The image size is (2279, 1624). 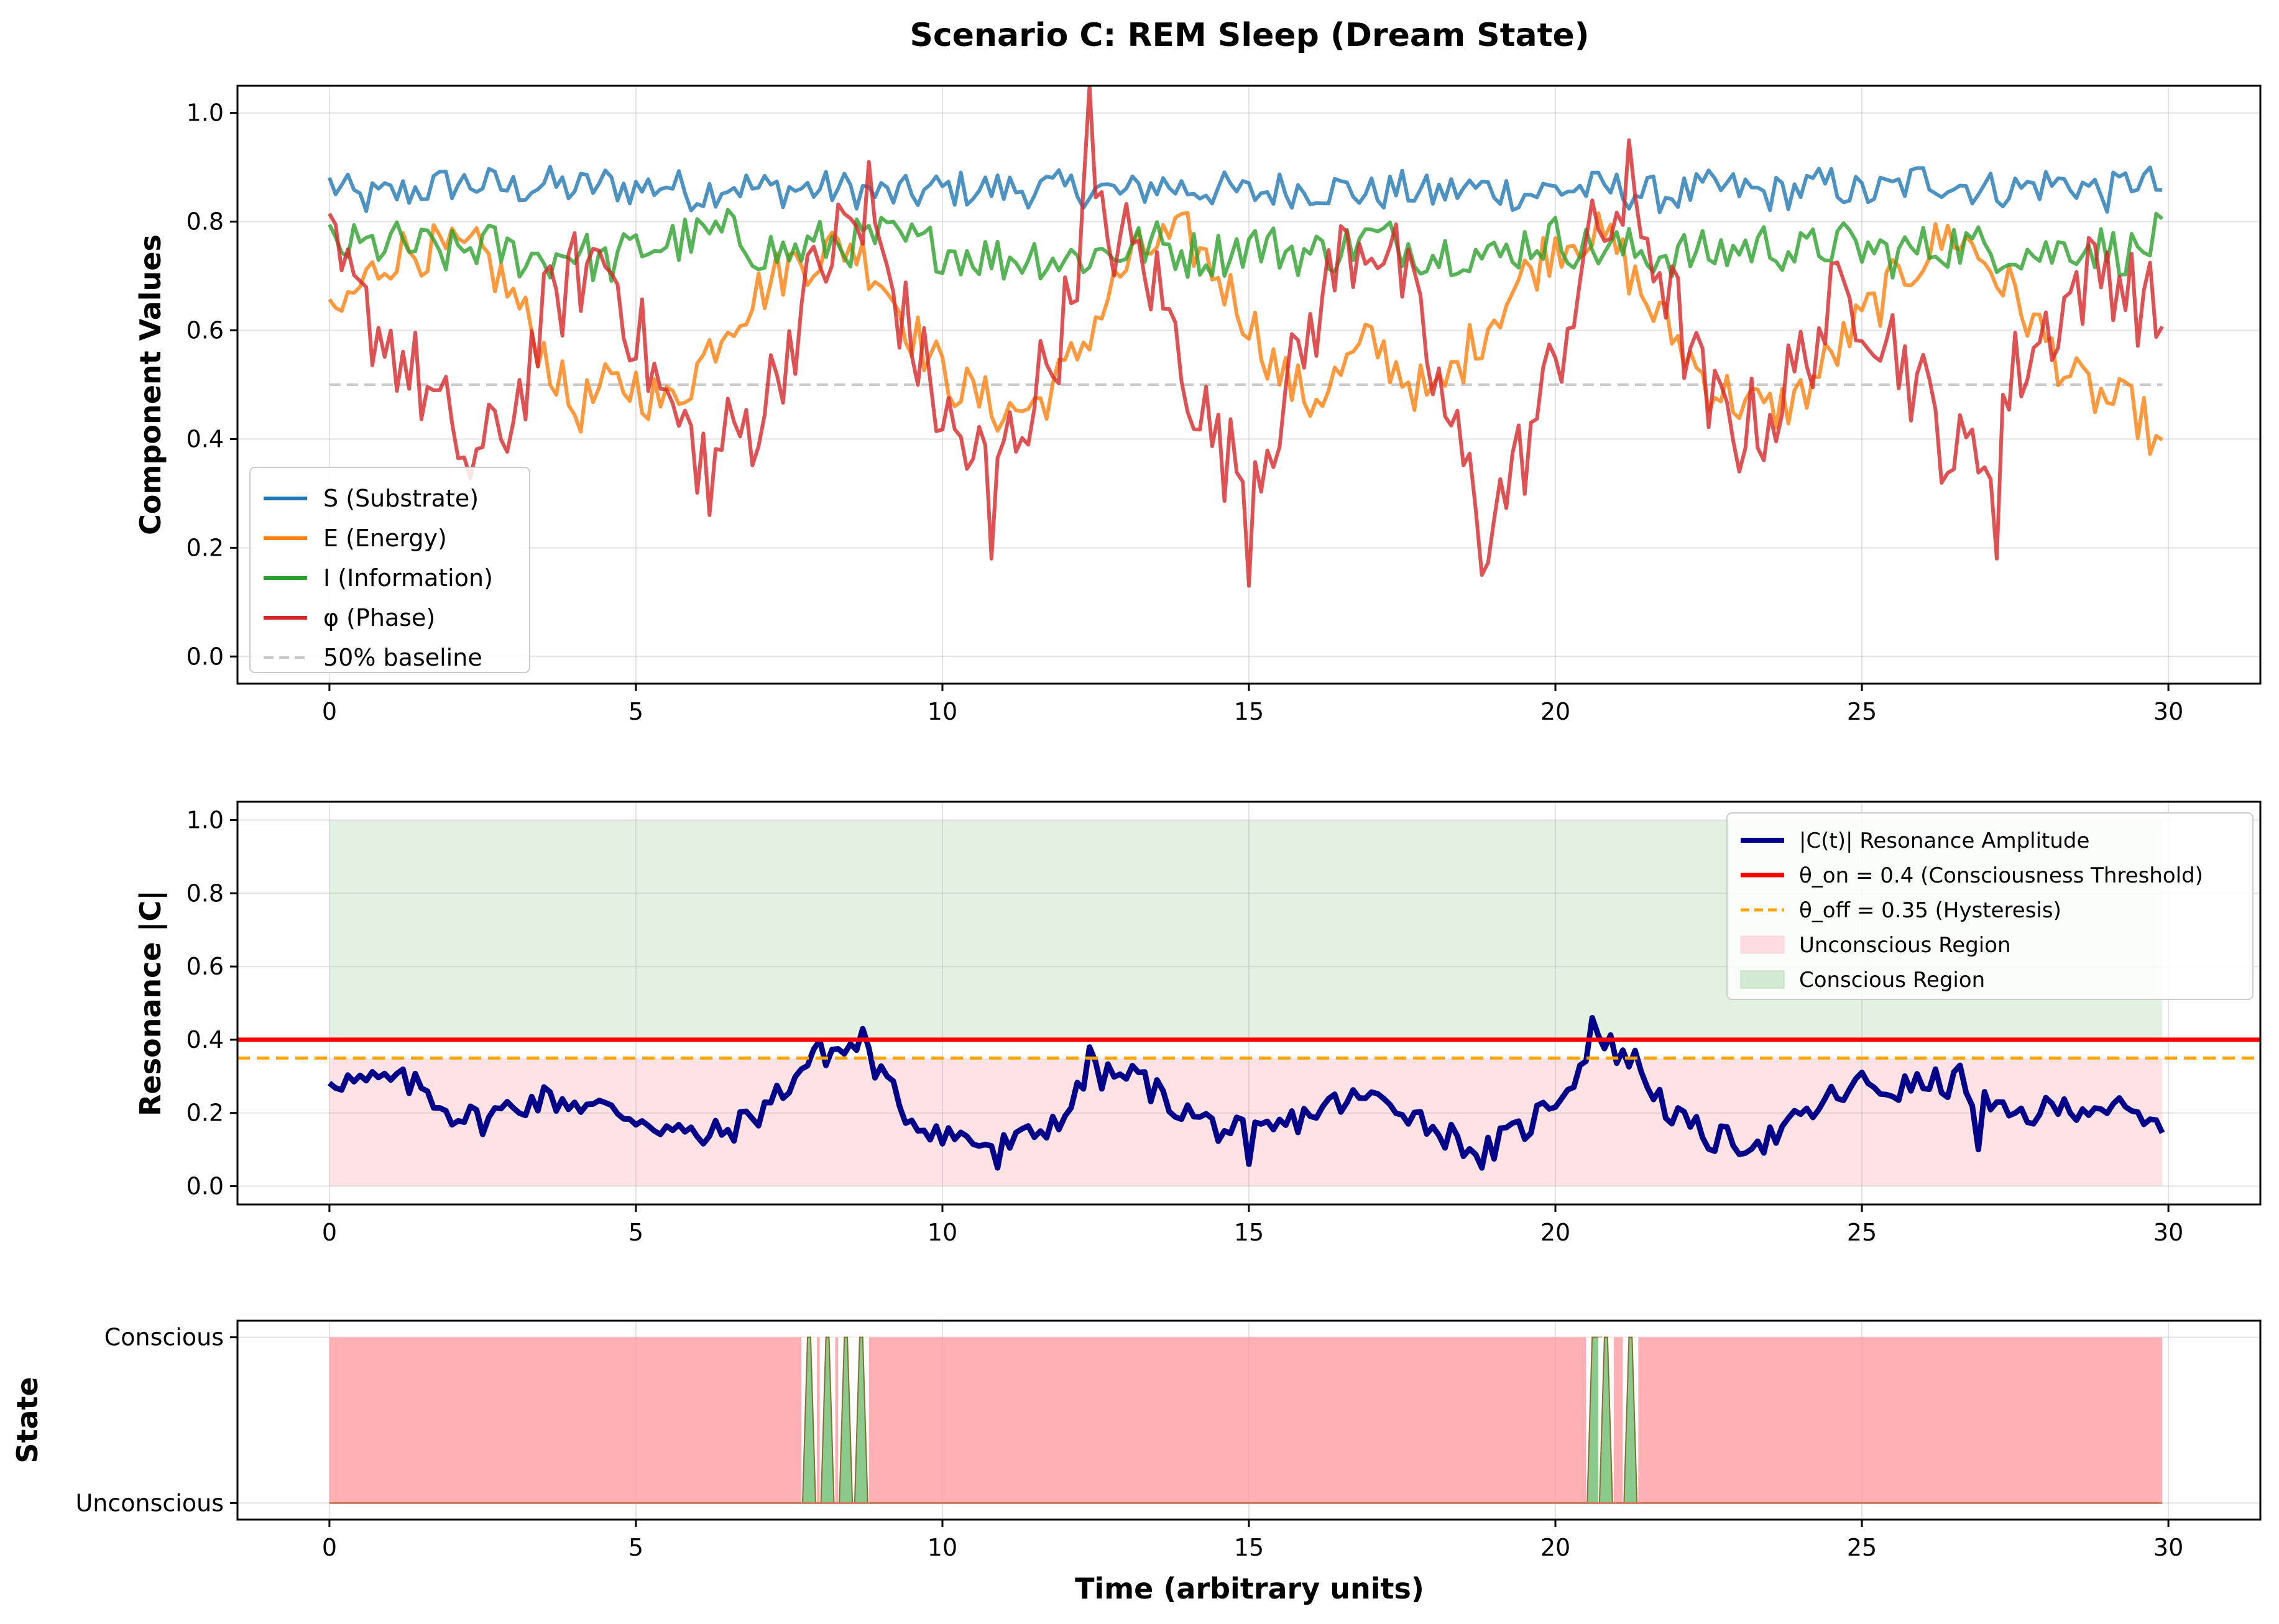 I want to click on legend-label-unconscious: Unconscious Region, so click(x=1905, y=945).